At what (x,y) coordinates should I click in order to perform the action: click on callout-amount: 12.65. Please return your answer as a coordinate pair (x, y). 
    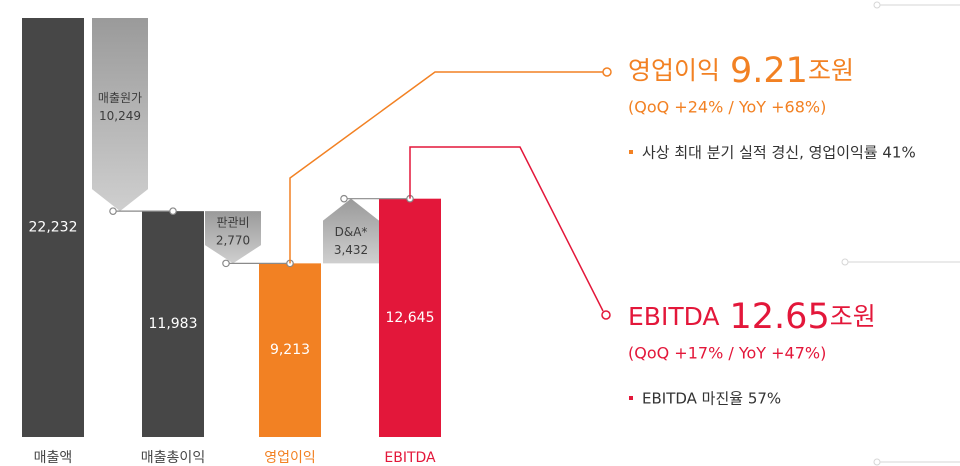
    Looking at the image, I should click on (780, 317).